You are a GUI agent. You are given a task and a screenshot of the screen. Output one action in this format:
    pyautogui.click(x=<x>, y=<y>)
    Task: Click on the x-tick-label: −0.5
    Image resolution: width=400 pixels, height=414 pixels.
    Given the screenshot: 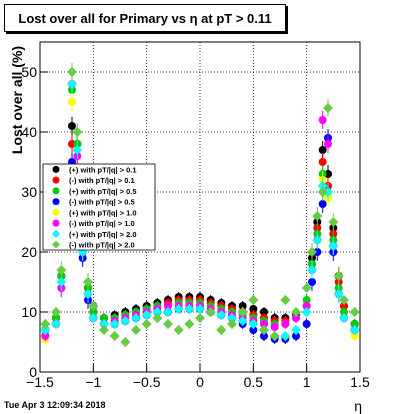 What is the action you would take?
    pyautogui.click(x=147, y=382)
    